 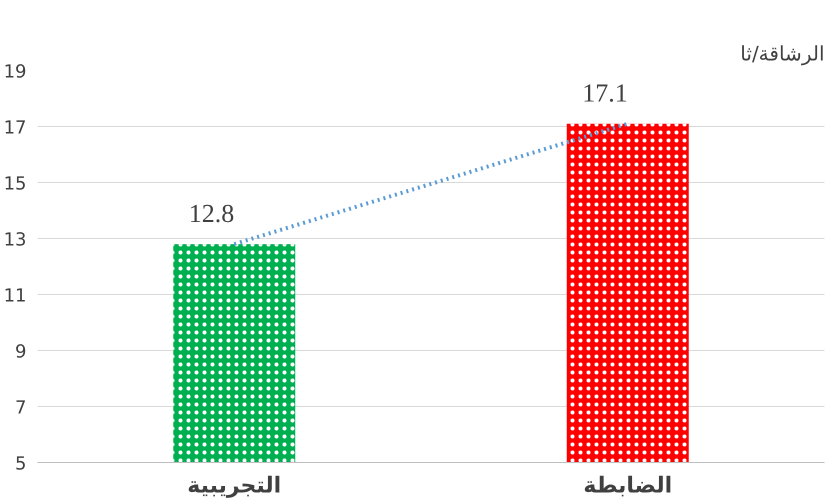 I want to click on x-tick-label: التجريبية, so click(x=234, y=486).